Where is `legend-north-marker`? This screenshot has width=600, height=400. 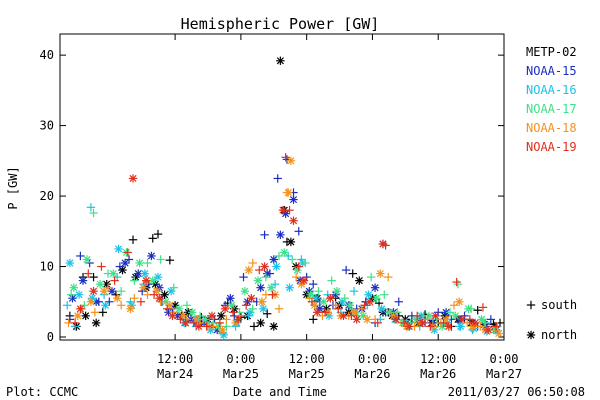
legend-north-marker is located at coordinates (531, 335).